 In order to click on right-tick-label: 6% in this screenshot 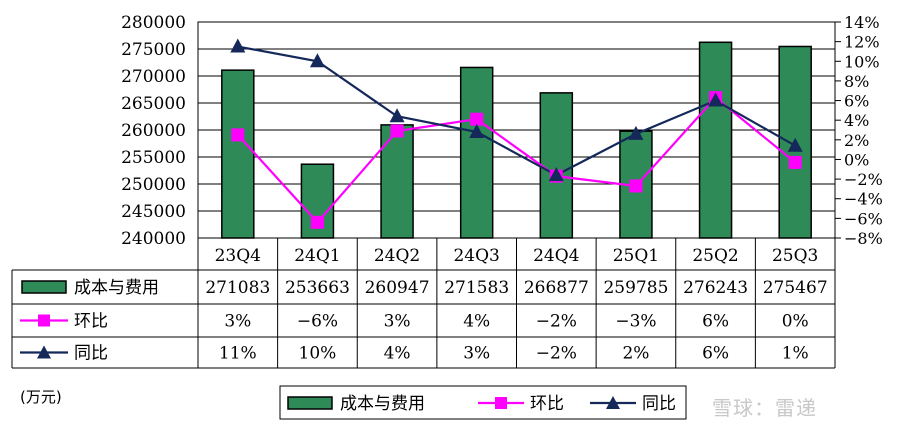, I will do `click(856, 101)`.